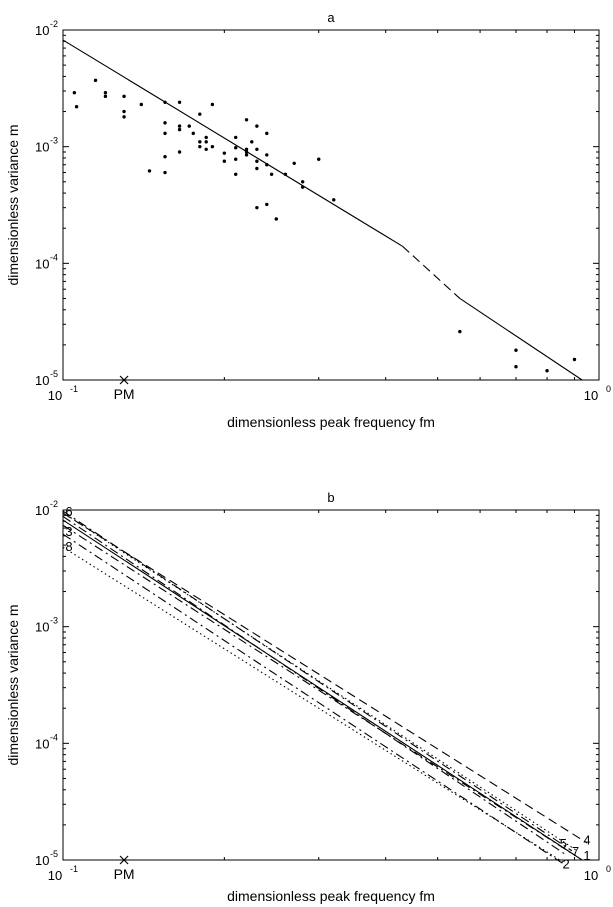 The image size is (613, 907). Describe the element at coordinates (586, 839) in the screenshot. I see `series-label-4: 4` at that location.